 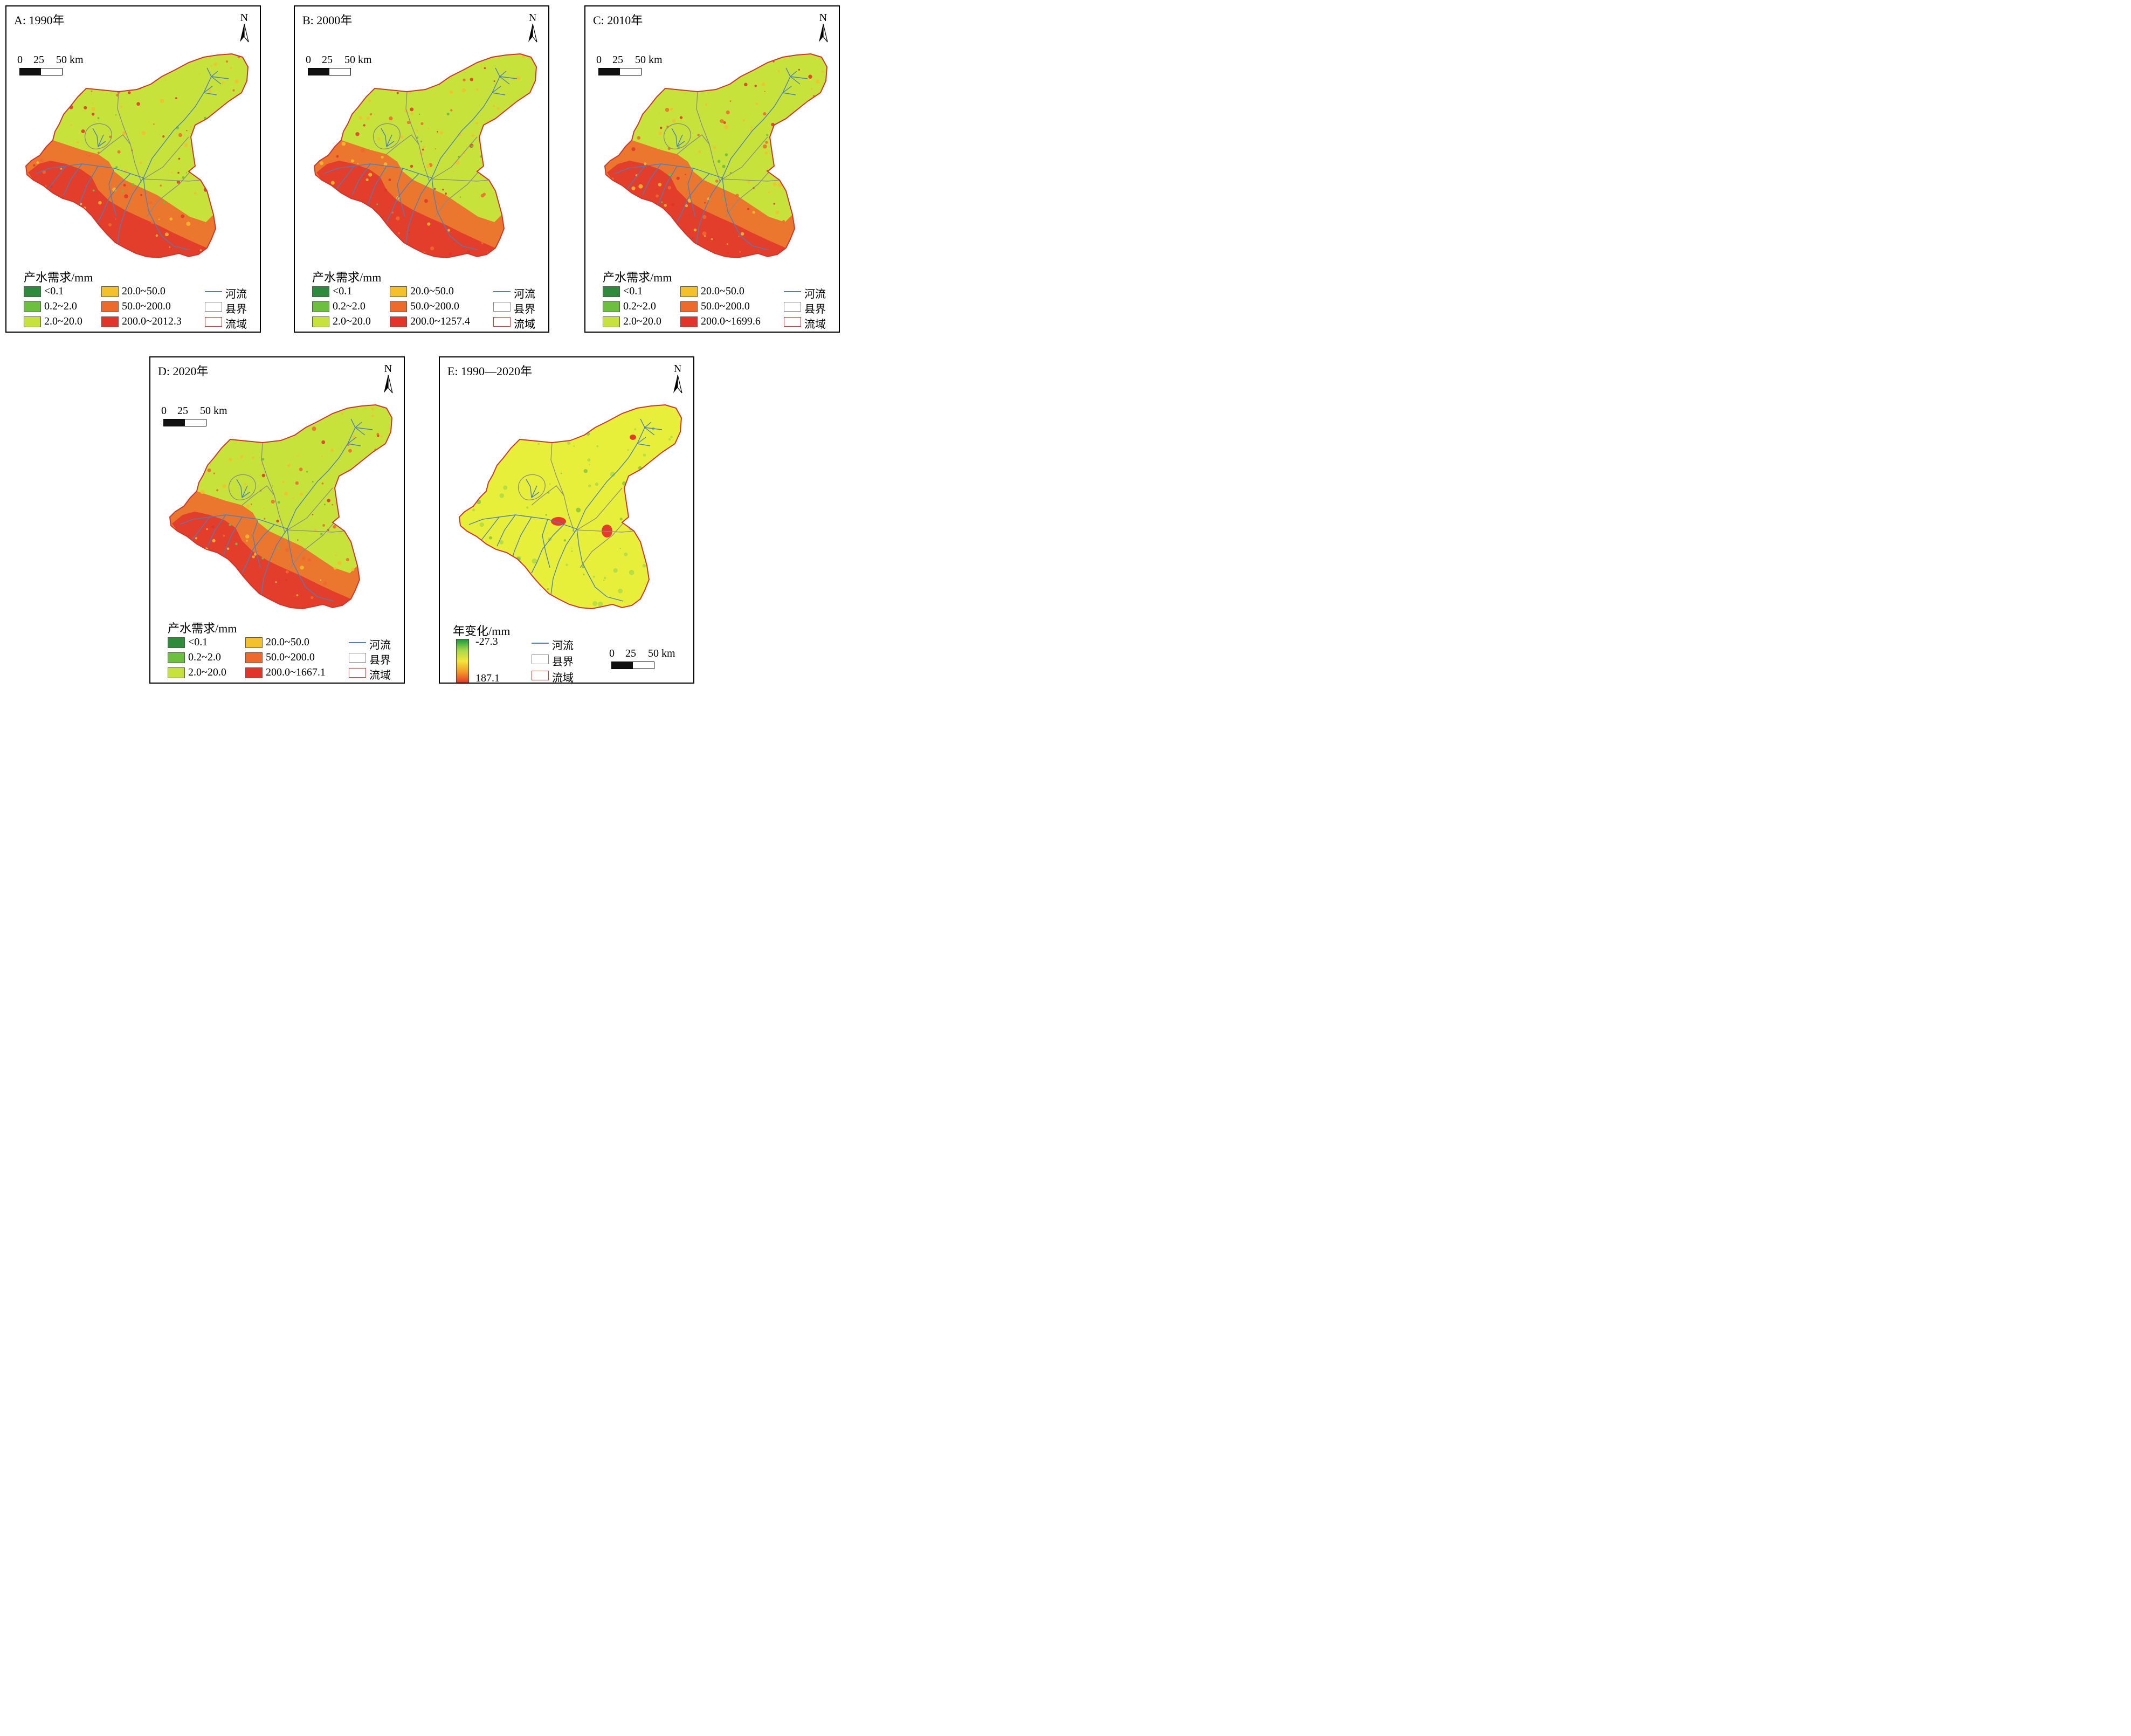 I want to click on legend-title: 年变化/mm, so click(x=482, y=631).